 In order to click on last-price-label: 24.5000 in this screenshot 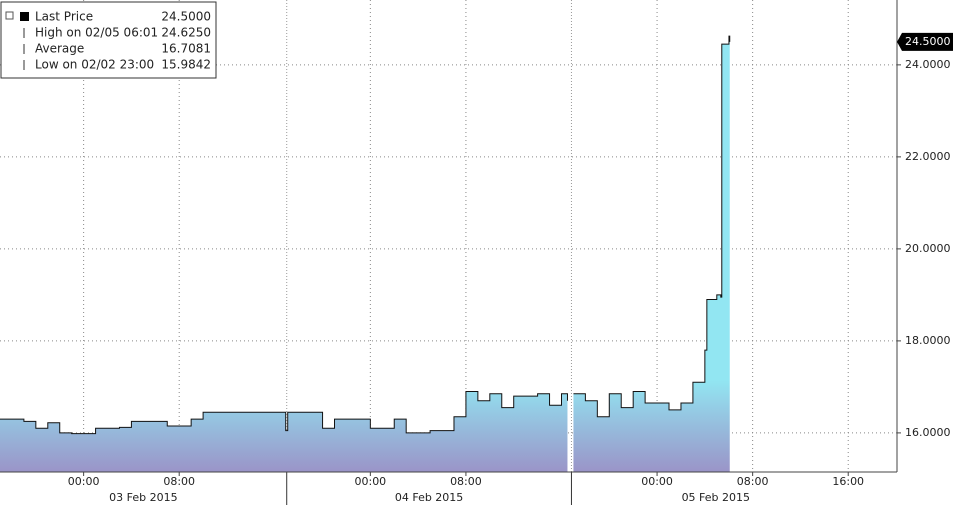, I will do `click(928, 41)`.